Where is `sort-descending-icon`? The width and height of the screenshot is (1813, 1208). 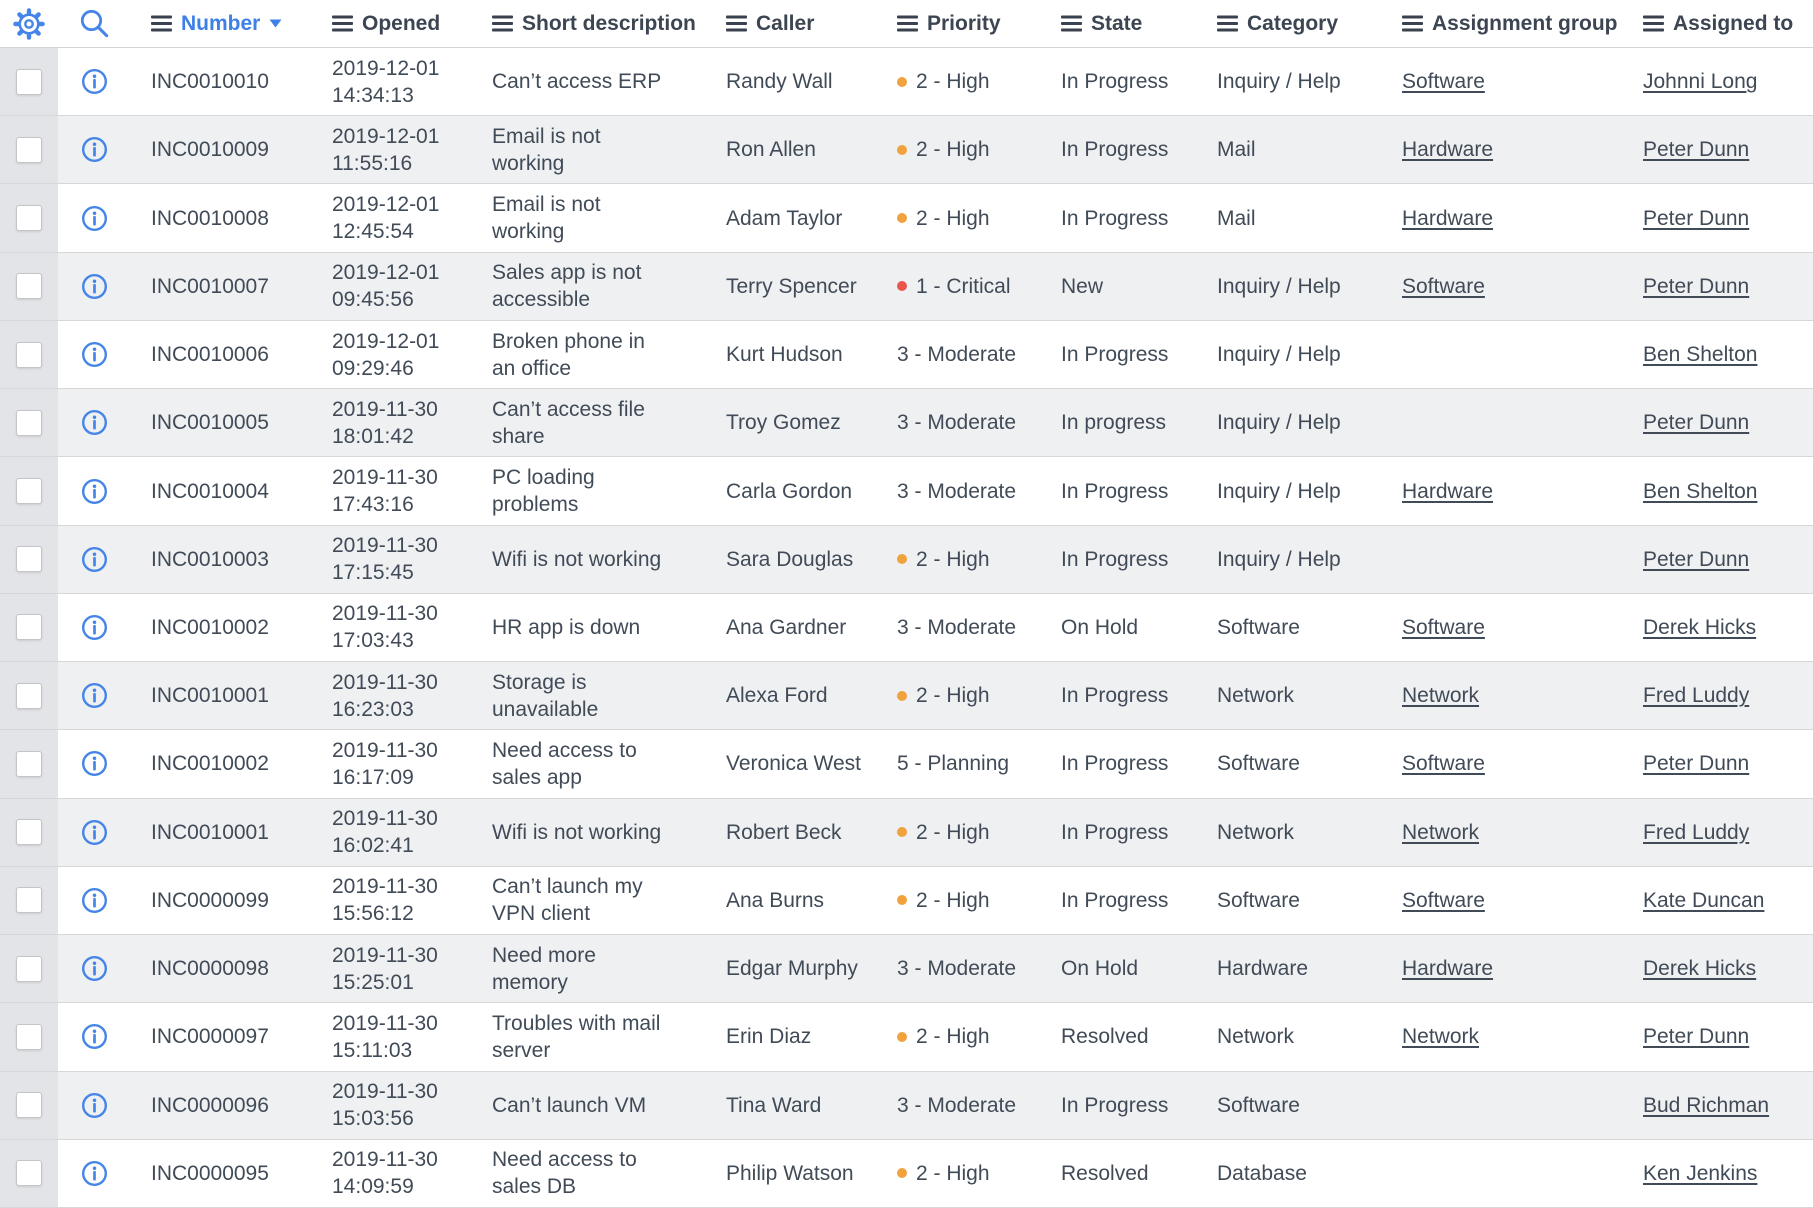
sort-descending-icon is located at coordinates (275, 23).